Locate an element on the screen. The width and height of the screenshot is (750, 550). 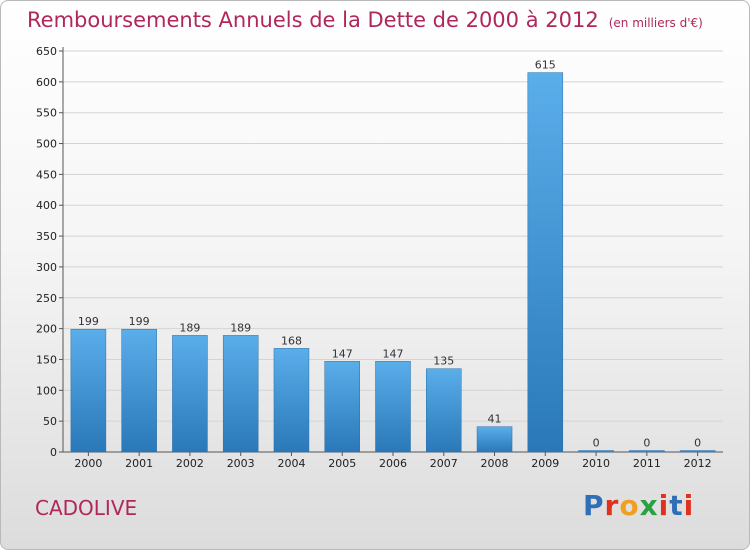
x-tick-label: 2006 is located at coordinates (393, 463).